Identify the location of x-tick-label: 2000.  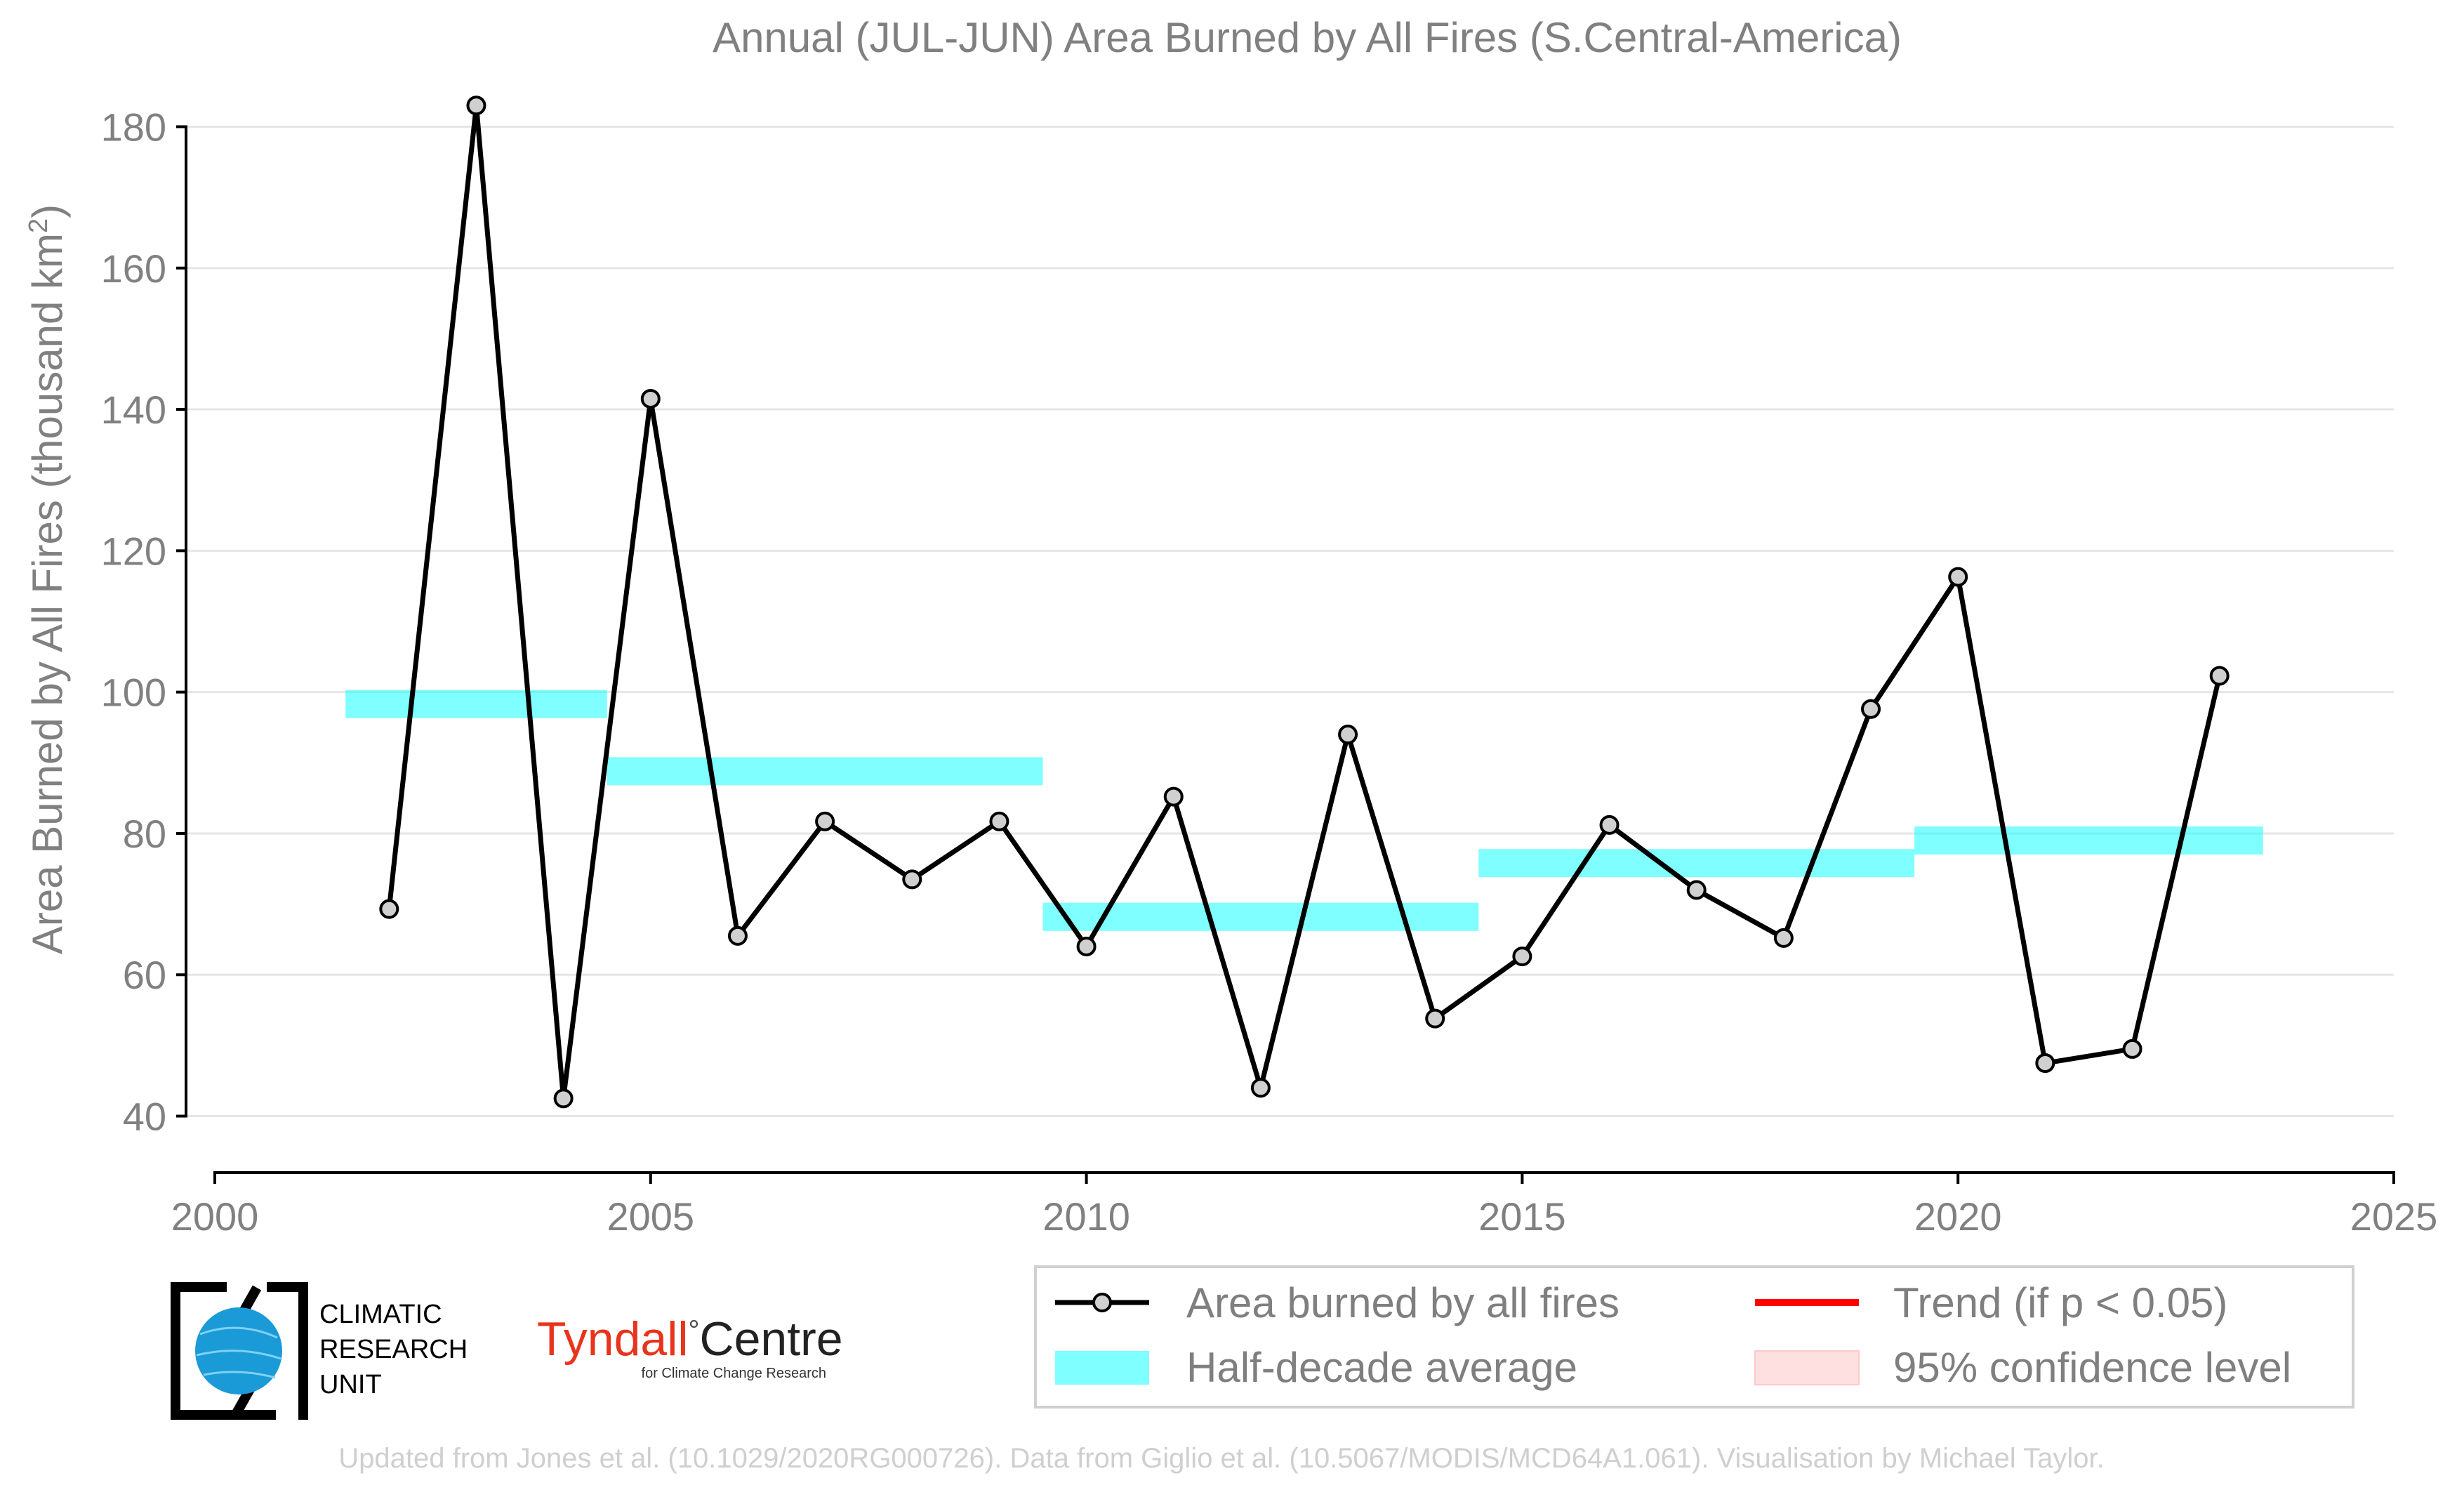
(215, 1216).